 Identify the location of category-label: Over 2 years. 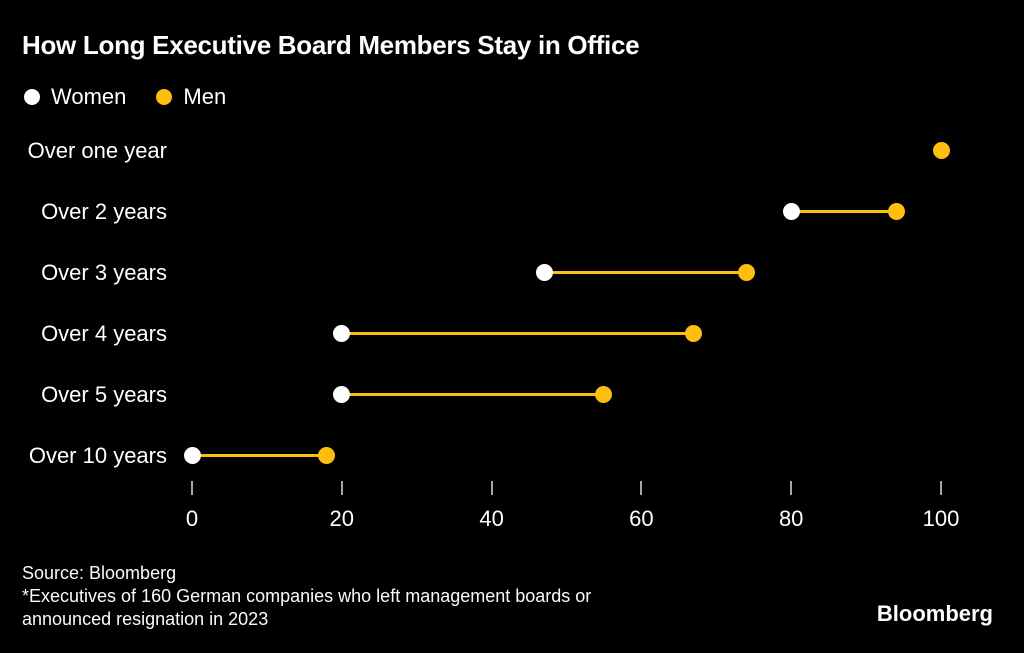
(104, 211).